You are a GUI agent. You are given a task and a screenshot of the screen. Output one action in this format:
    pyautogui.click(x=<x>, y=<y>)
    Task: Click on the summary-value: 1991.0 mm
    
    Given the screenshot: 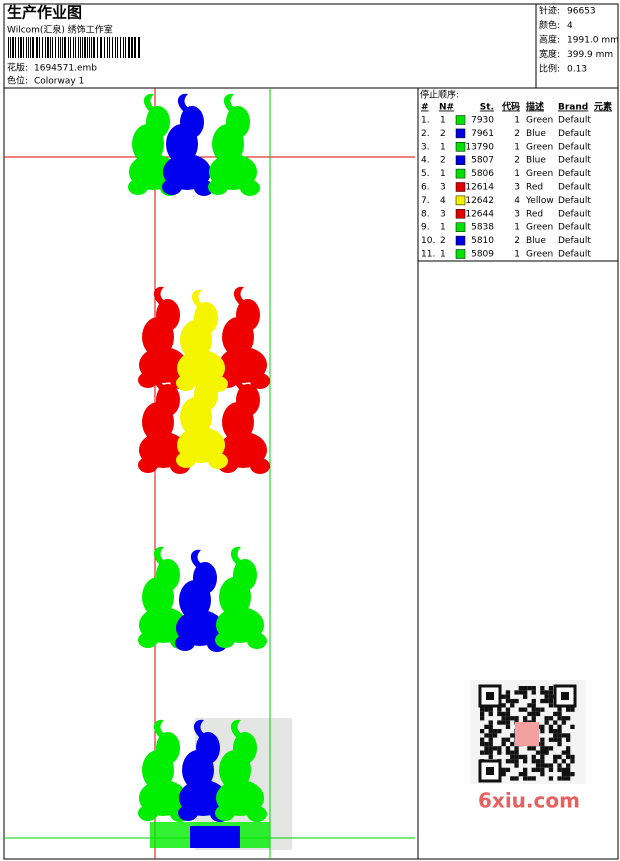 What is the action you would take?
    pyautogui.click(x=593, y=41)
    